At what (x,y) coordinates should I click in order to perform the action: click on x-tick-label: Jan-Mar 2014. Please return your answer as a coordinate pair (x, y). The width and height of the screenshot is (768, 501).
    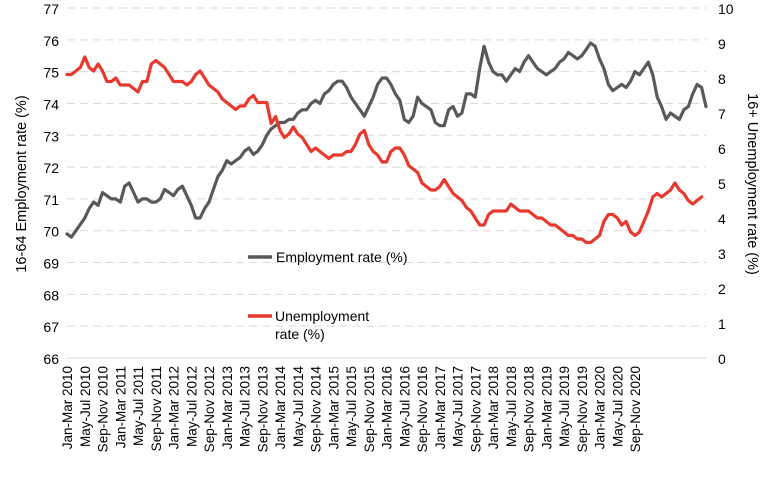
    Looking at the image, I should click on (280, 408).